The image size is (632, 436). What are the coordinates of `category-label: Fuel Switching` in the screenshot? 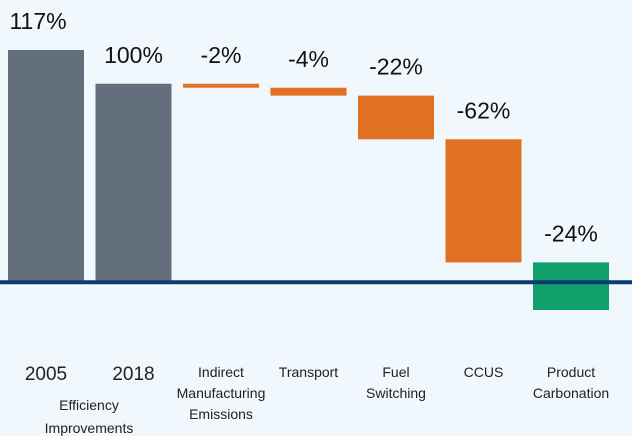 It's located at (396, 382).